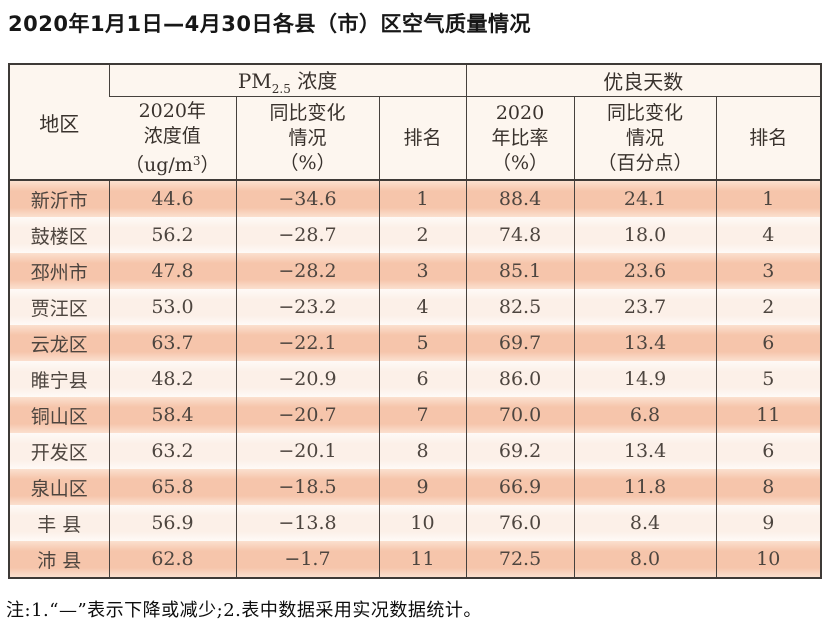 The width and height of the screenshot is (825, 620). I want to click on table-row: 邳州市 47.8 −28.2 3 85.1 23.6 3, so click(415, 271).